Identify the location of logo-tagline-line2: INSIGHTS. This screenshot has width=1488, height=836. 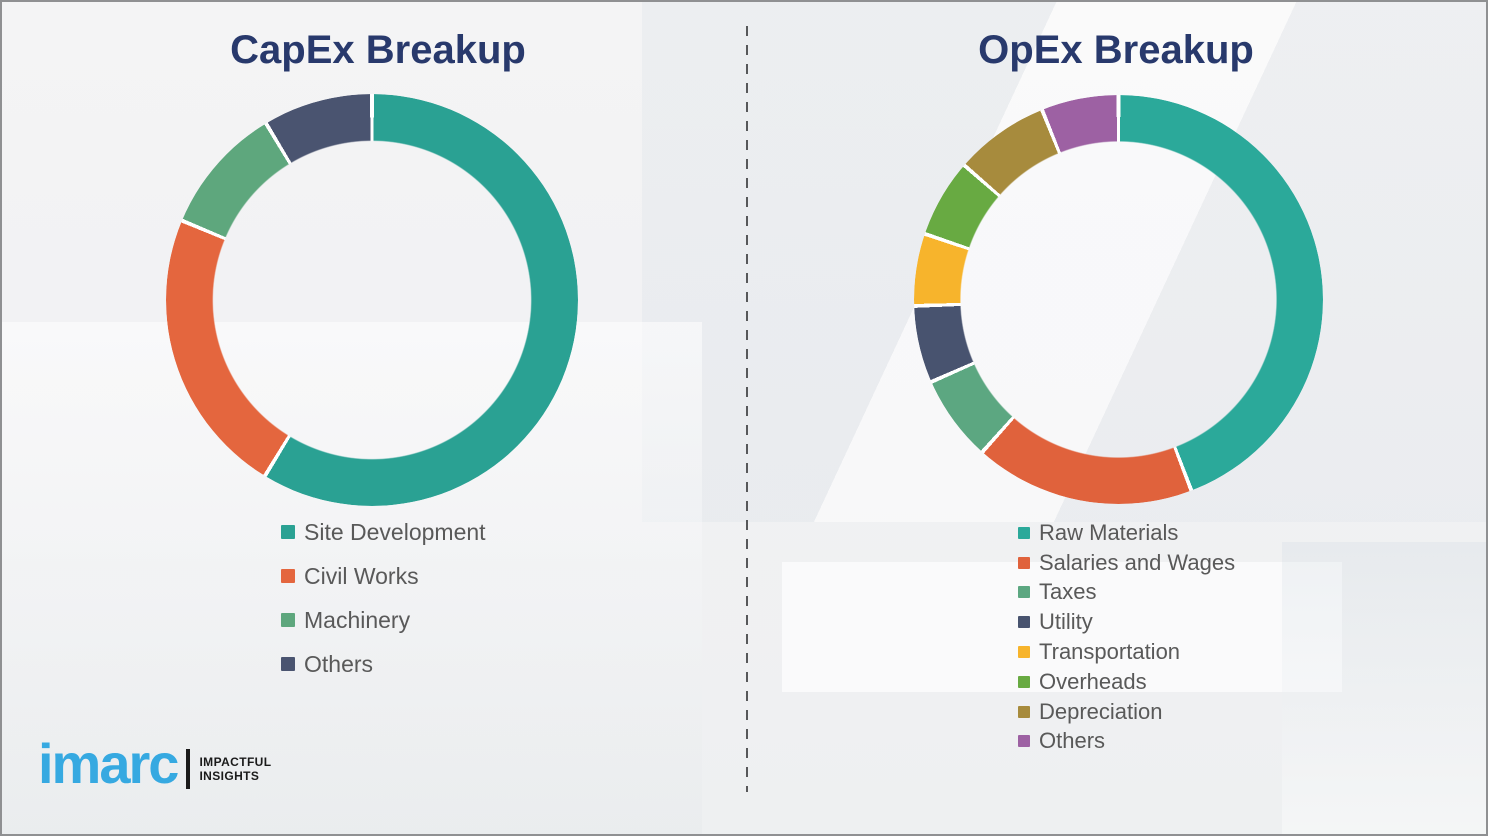
(229, 776).